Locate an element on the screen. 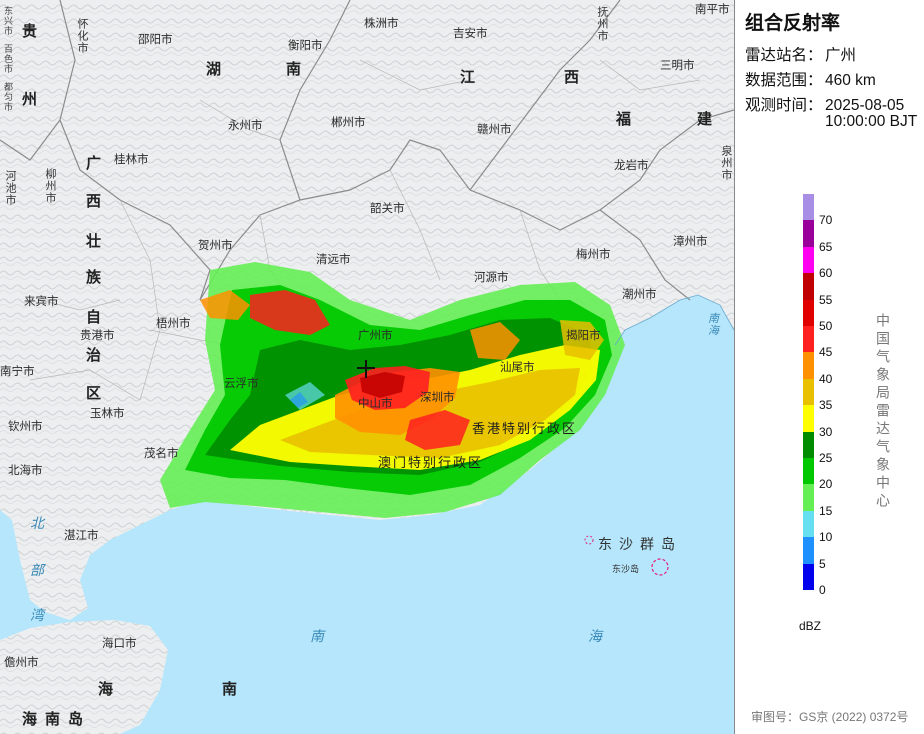  range-row: 数据范围： 460 km is located at coordinates (810, 79).